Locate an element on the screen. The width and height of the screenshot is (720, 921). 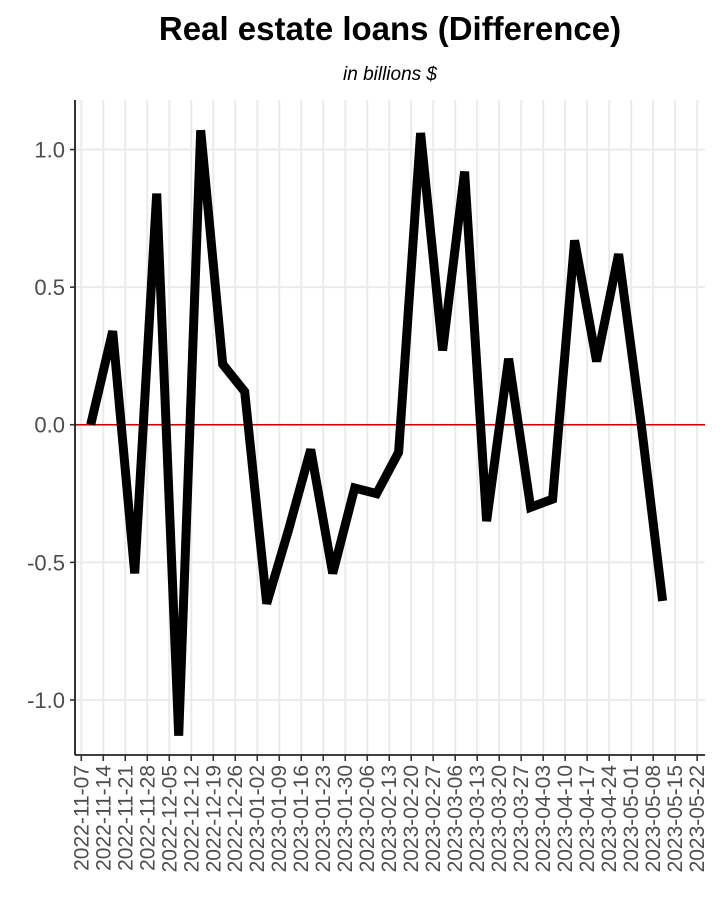
x-tick-label: 2023-05-01 is located at coordinates (631, 818).